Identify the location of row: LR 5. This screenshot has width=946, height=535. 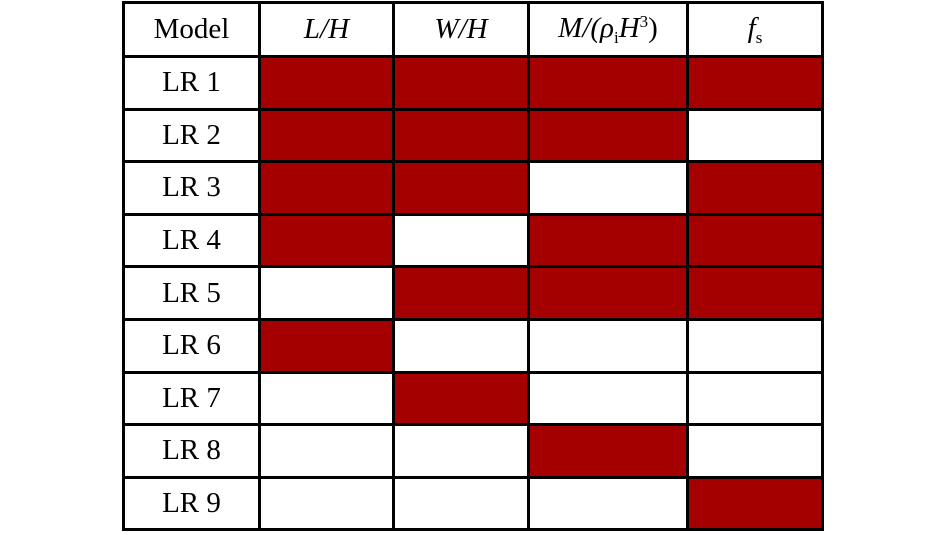
(473, 293).